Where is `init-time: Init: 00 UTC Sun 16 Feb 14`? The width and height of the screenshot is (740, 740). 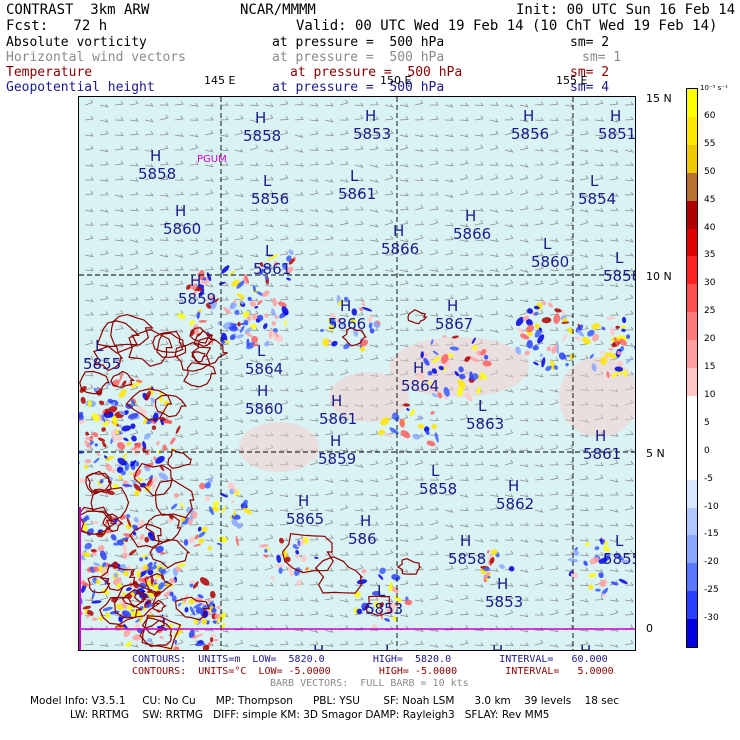
init-time: Init: 00 UTC Sun 16 Feb 14 is located at coordinates (626, 10).